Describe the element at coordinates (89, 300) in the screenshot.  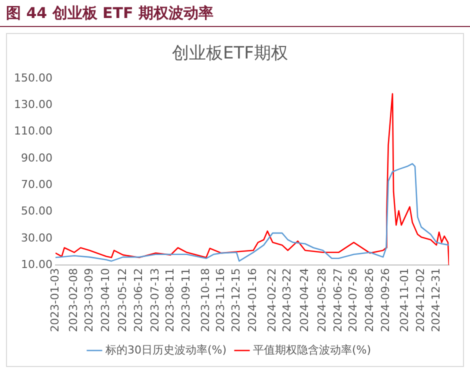
I see `x-tick-label: 2023-03-09` at that location.